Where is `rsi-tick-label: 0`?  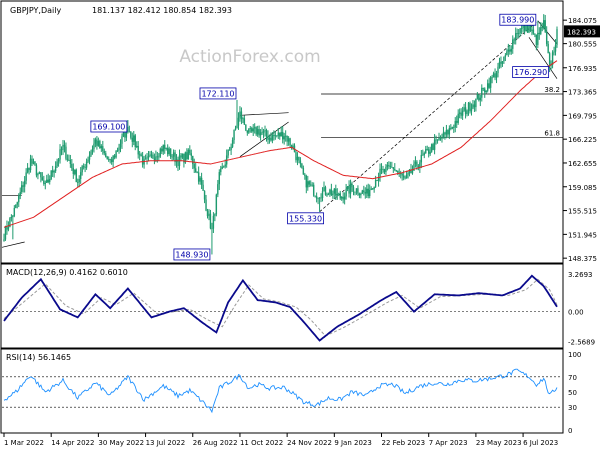 rsi-tick-label: 0 is located at coordinates (570, 431).